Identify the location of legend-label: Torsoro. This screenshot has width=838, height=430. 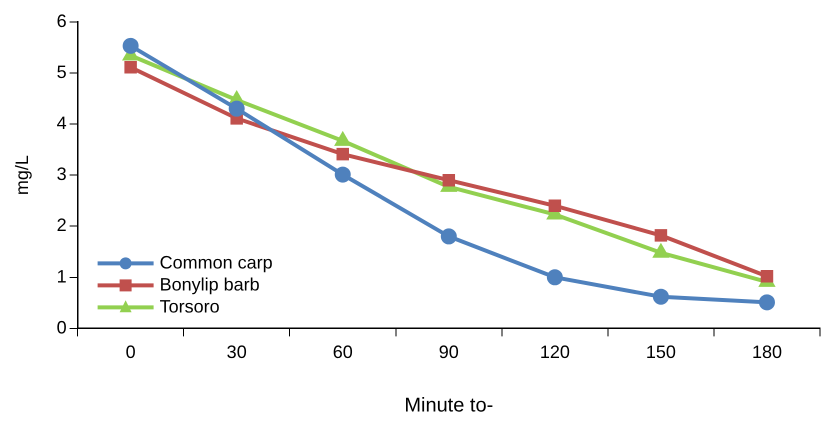
(190, 306).